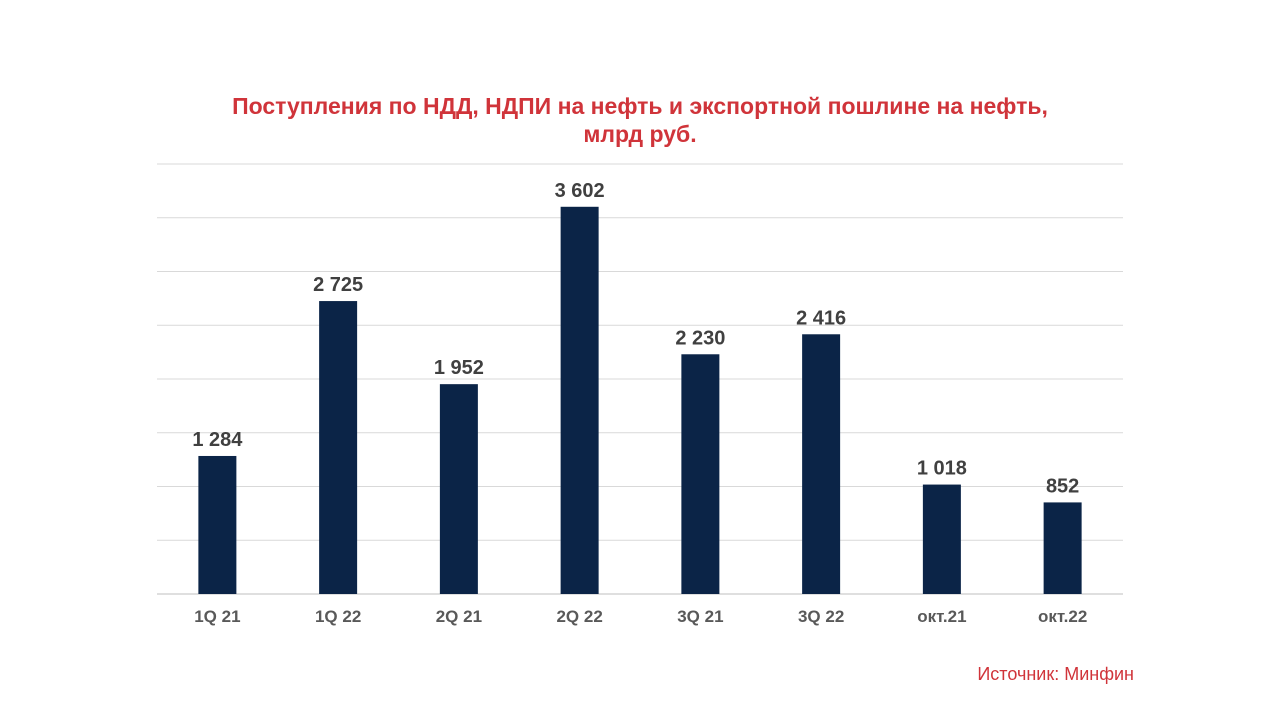  What do you see at coordinates (700, 616) in the screenshot?
I see `x-tick-label: 3Q 21` at bounding box center [700, 616].